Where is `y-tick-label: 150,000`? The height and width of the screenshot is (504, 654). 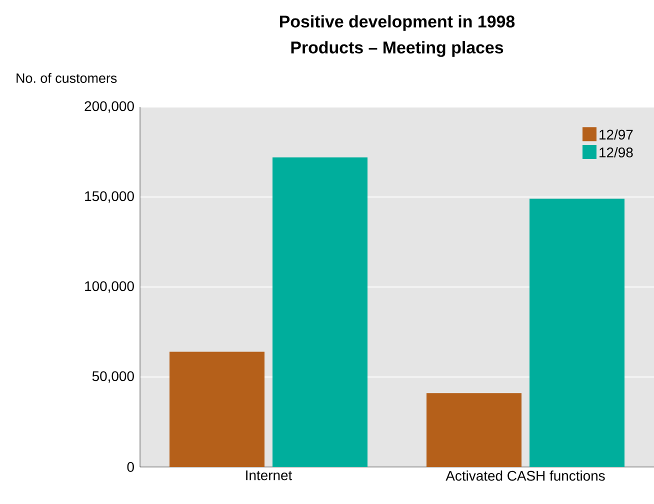
y-tick-label: 150,000 is located at coordinates (109, 197).